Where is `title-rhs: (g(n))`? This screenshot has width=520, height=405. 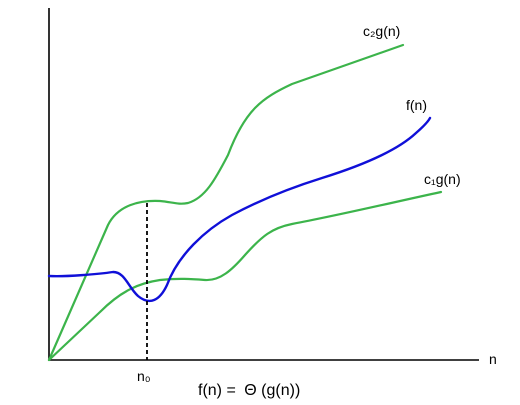
title-rhs: (g(n)) is located at coordinates (280, 390).